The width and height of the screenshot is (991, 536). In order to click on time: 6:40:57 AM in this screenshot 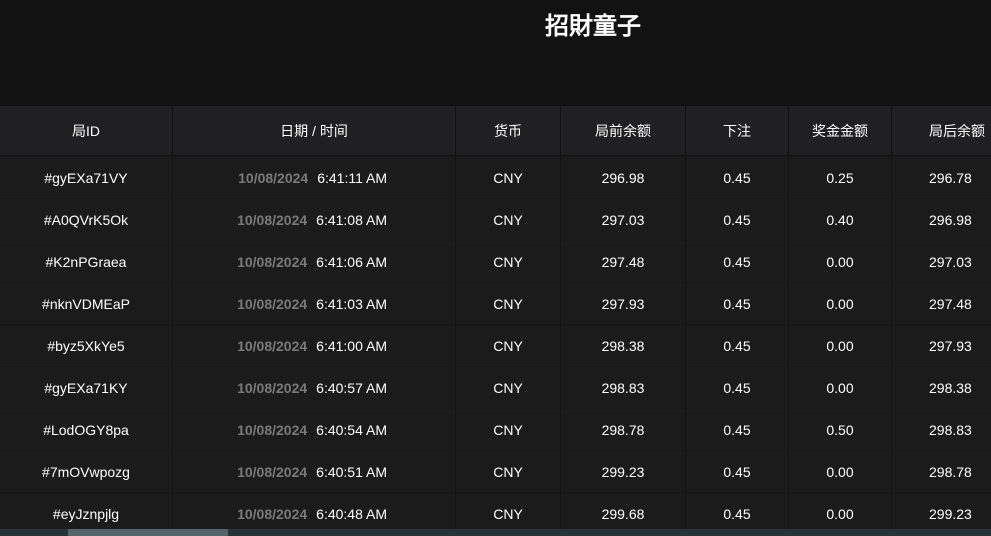, I will do `click(351, 387)`.